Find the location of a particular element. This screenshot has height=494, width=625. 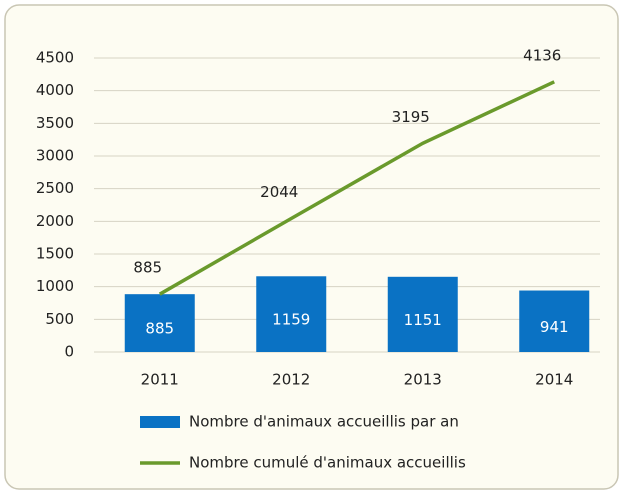

line-value-label: 885 is located at coordinates (147, 268).